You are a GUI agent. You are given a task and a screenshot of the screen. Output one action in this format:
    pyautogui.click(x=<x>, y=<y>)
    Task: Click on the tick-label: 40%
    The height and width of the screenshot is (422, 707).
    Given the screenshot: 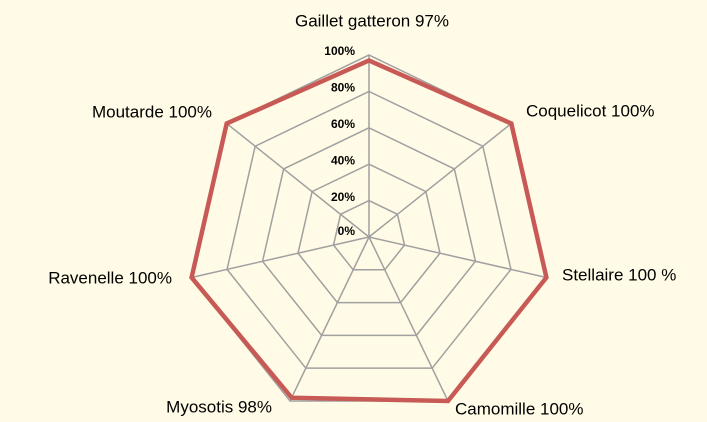 What is the action you would take?
    pyautogui.click(x=343, y=160)
    